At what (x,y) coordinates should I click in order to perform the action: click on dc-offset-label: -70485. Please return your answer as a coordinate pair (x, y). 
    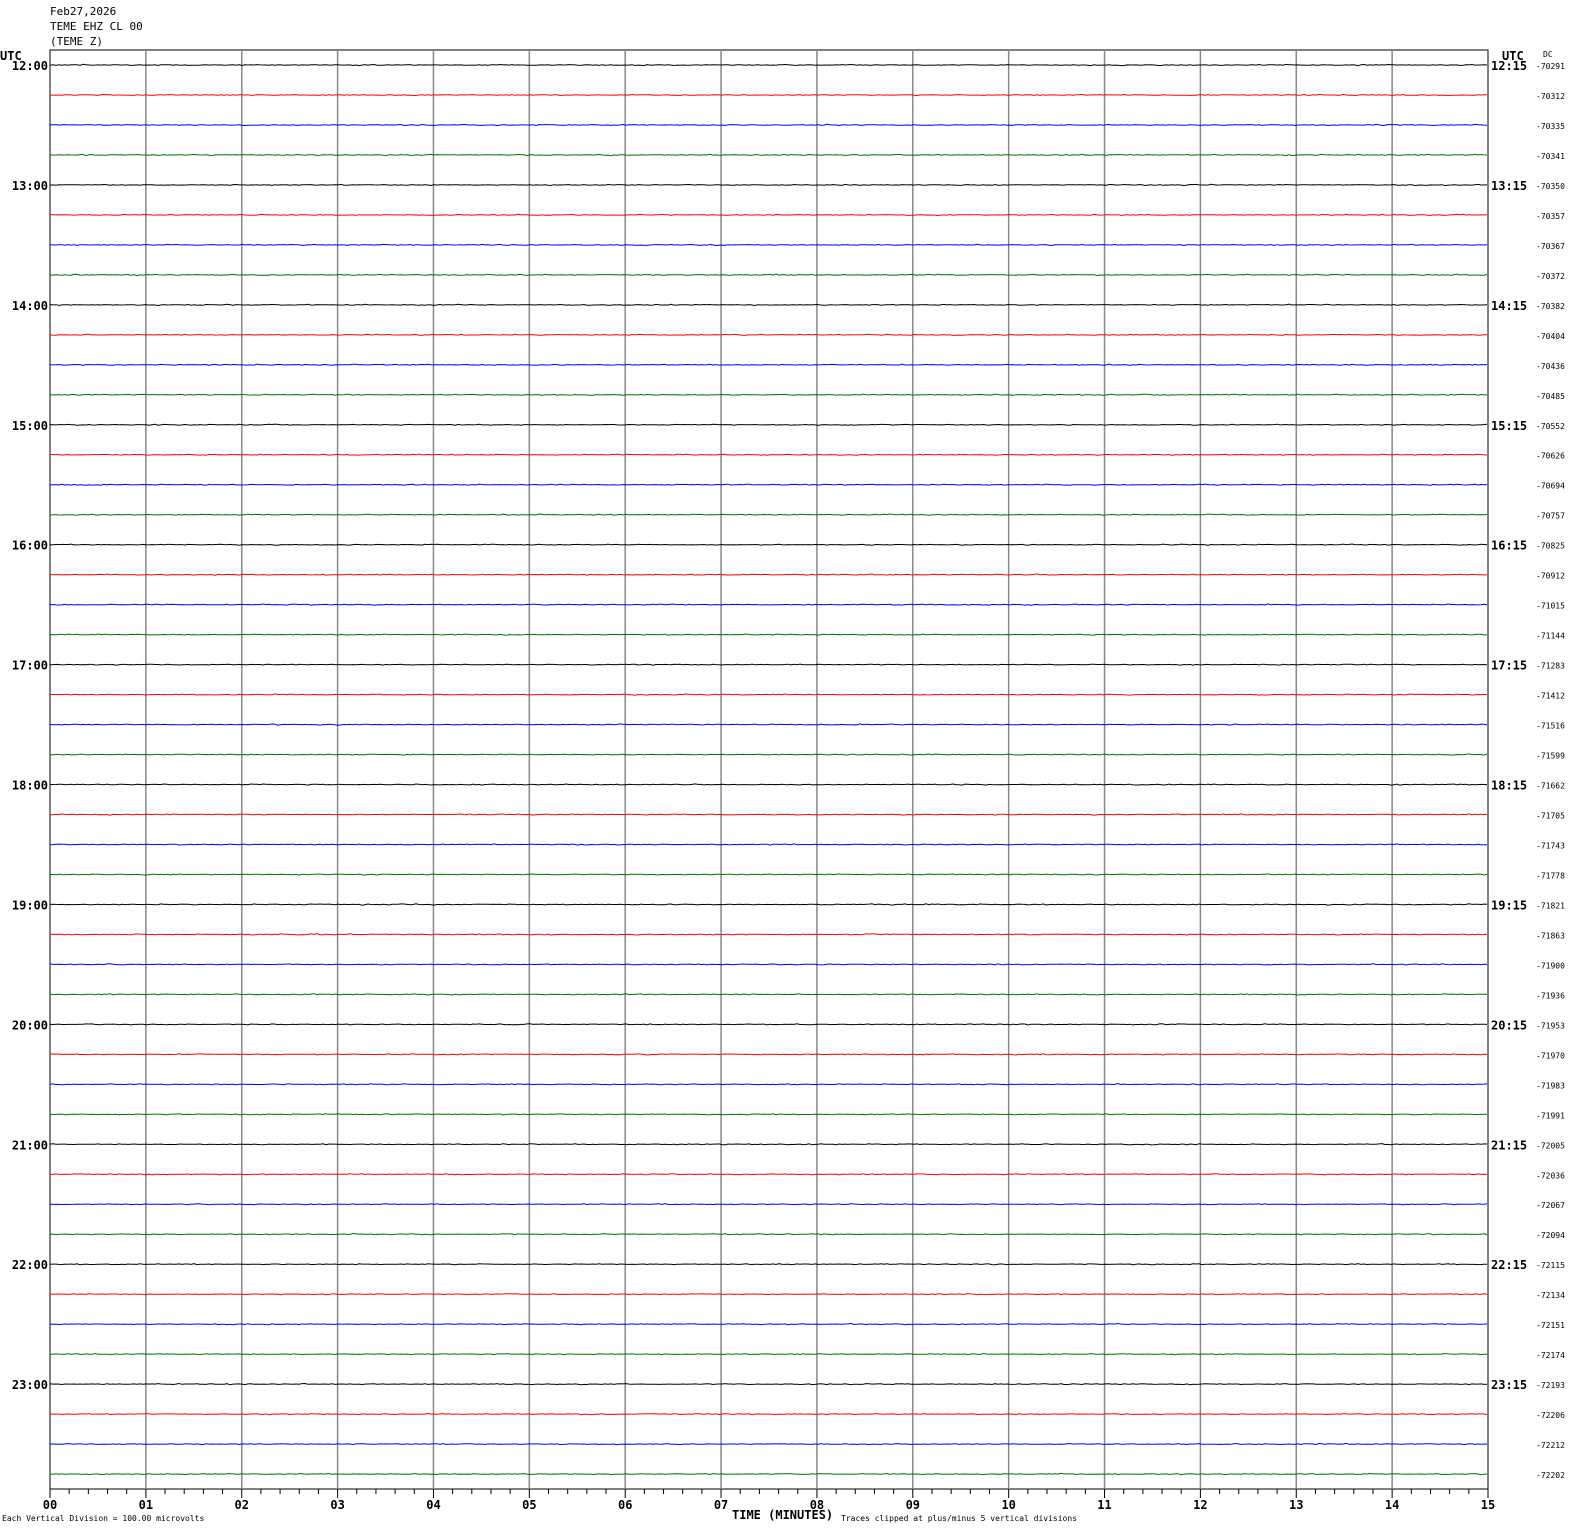
    Looking at the image, I should click on (1550, 396).